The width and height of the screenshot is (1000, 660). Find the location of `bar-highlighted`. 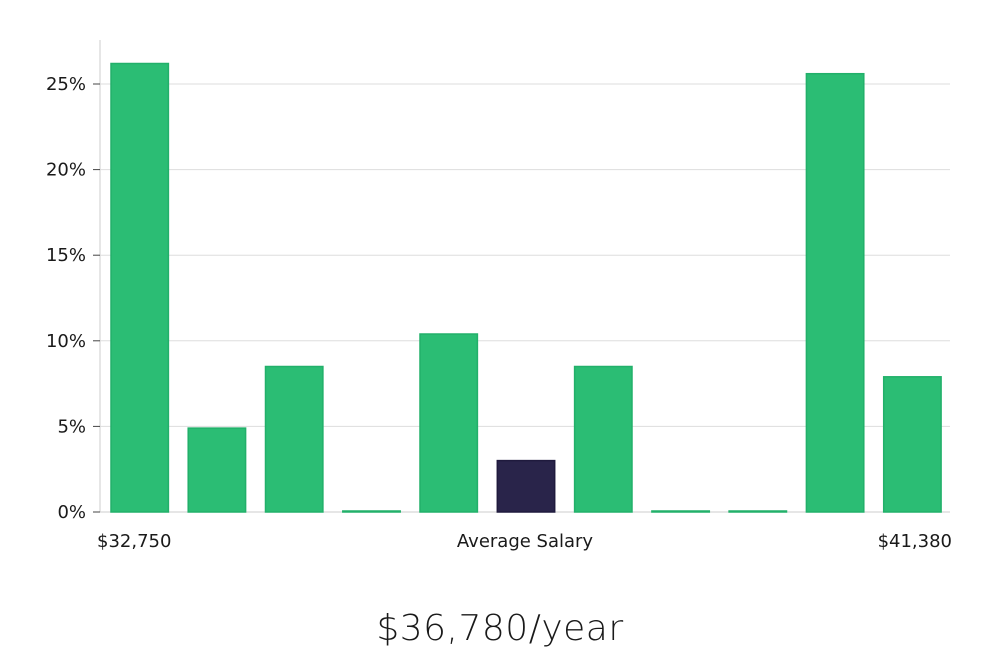

bar-highlighted is located at coordinates (526, 486).